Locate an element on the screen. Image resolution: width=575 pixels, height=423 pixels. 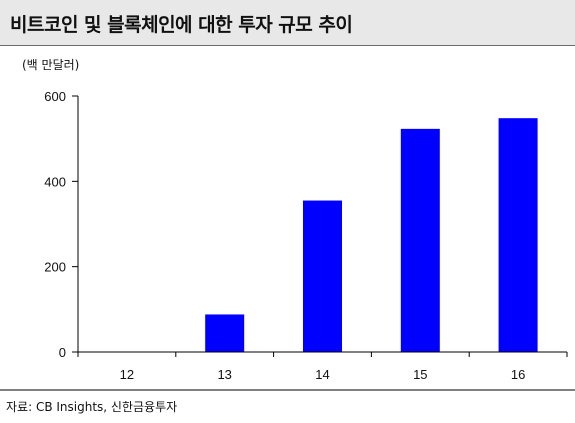
source-note: 자료: CB Insights, 신한금융투자 is located at coordinates (92, 407).